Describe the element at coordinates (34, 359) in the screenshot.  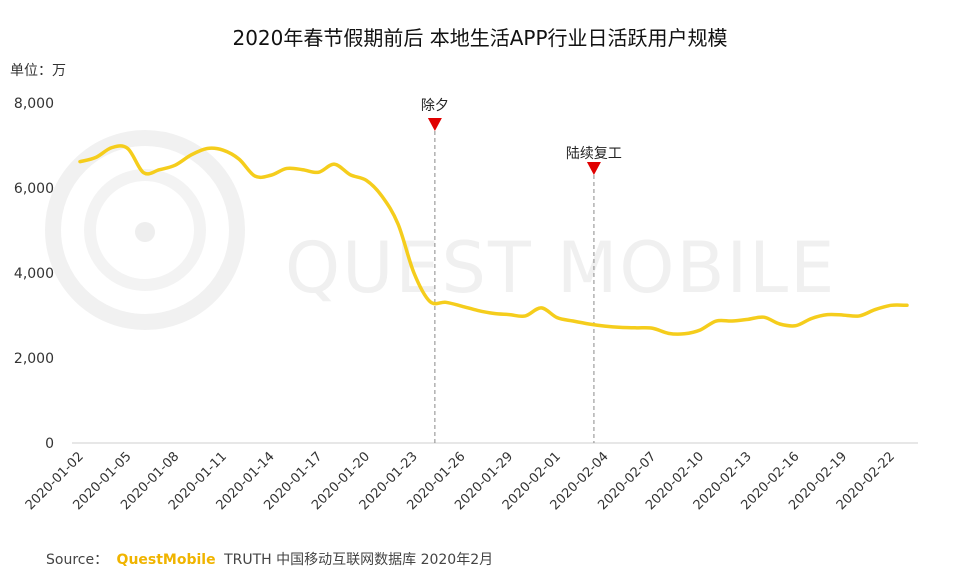
I see `y-tick-label: 2,000` at that location.